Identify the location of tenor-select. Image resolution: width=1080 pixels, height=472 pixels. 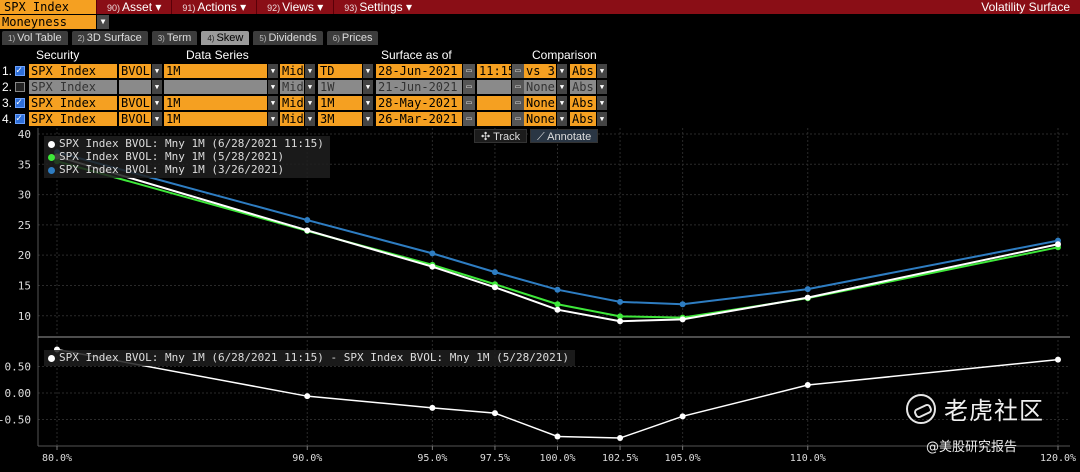
(215, 87).